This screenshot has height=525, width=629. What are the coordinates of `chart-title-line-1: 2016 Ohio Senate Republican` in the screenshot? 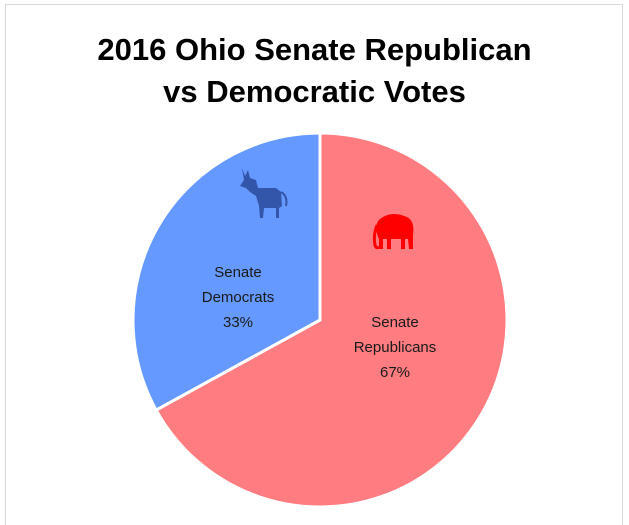 It's located at (314, 49).